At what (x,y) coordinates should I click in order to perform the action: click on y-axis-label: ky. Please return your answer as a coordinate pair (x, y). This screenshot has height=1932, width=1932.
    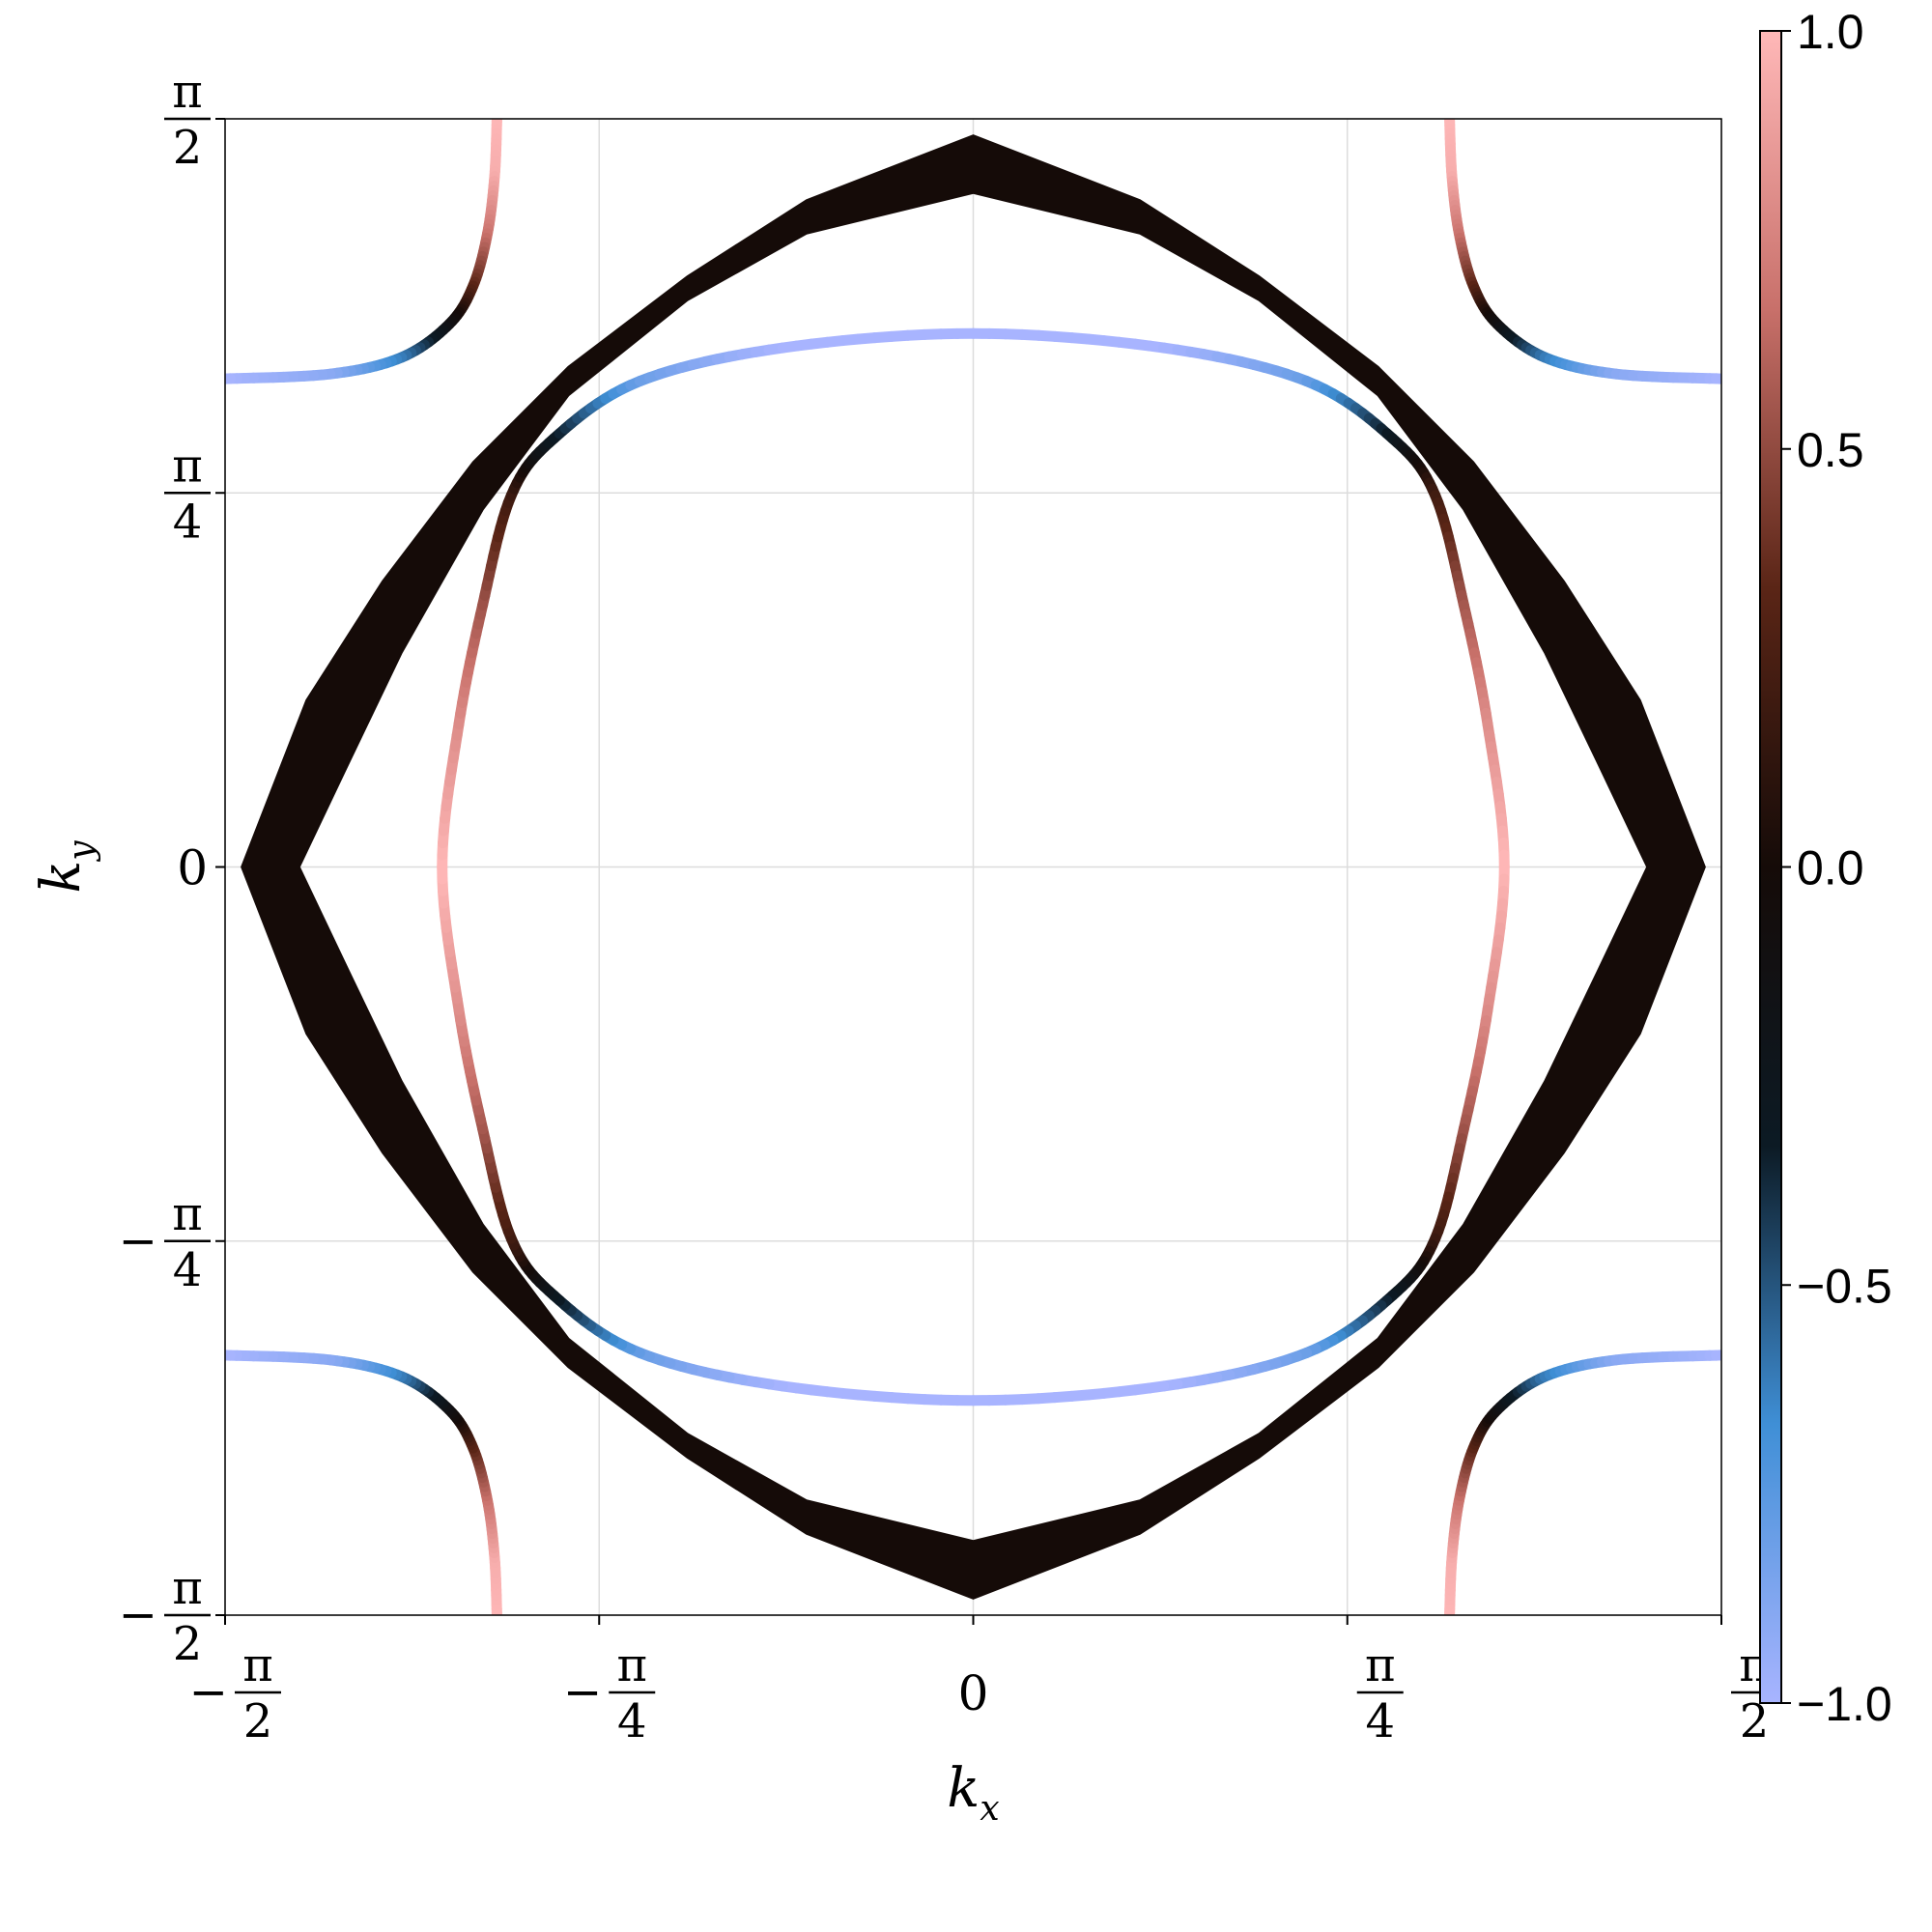
    Looking at the image, I should click on (65, 867).